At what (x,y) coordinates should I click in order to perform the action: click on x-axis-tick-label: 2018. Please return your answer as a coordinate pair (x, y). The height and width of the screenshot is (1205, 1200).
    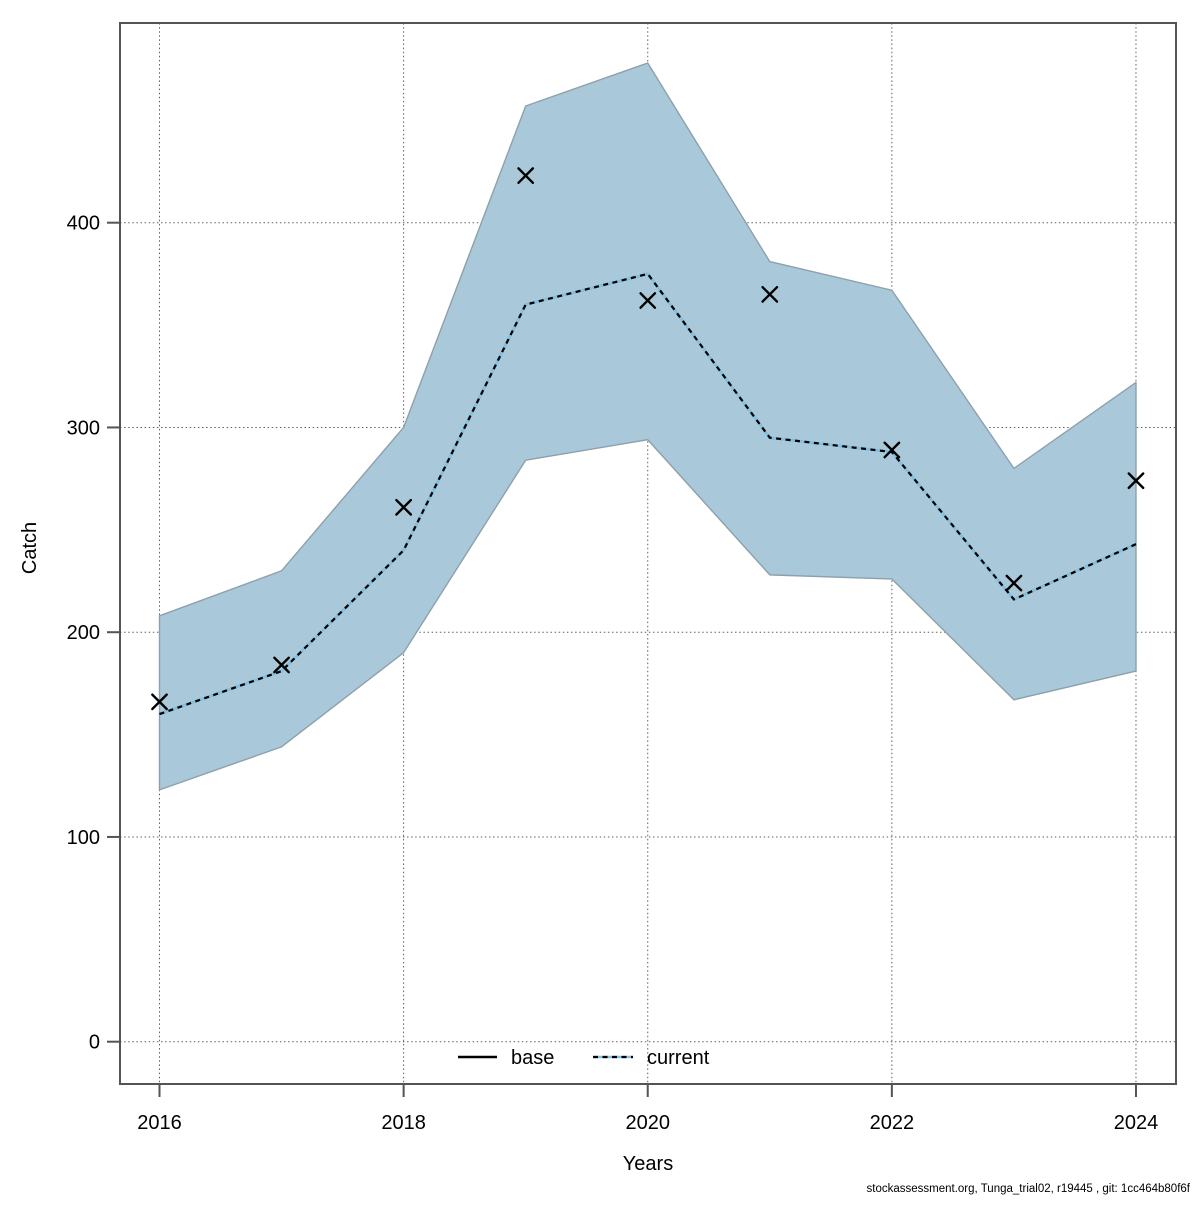
    Looking at the image, I should click on (403, 1123).